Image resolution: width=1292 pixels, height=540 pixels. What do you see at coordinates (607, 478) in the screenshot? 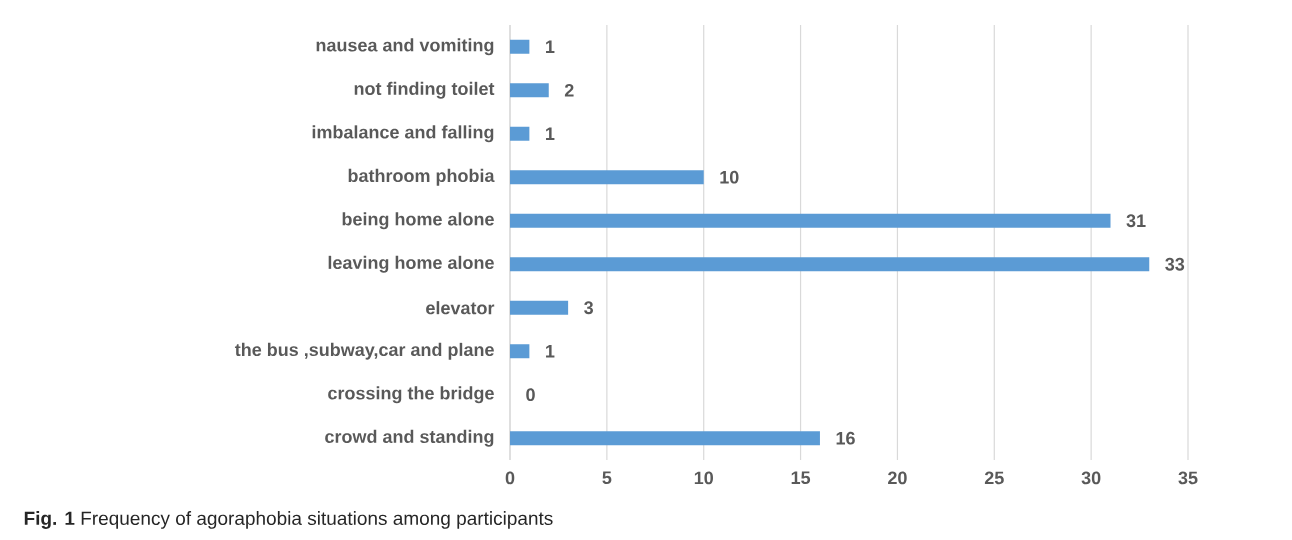
I see `x-tick-label: 5` at bounding box center [607, 478].